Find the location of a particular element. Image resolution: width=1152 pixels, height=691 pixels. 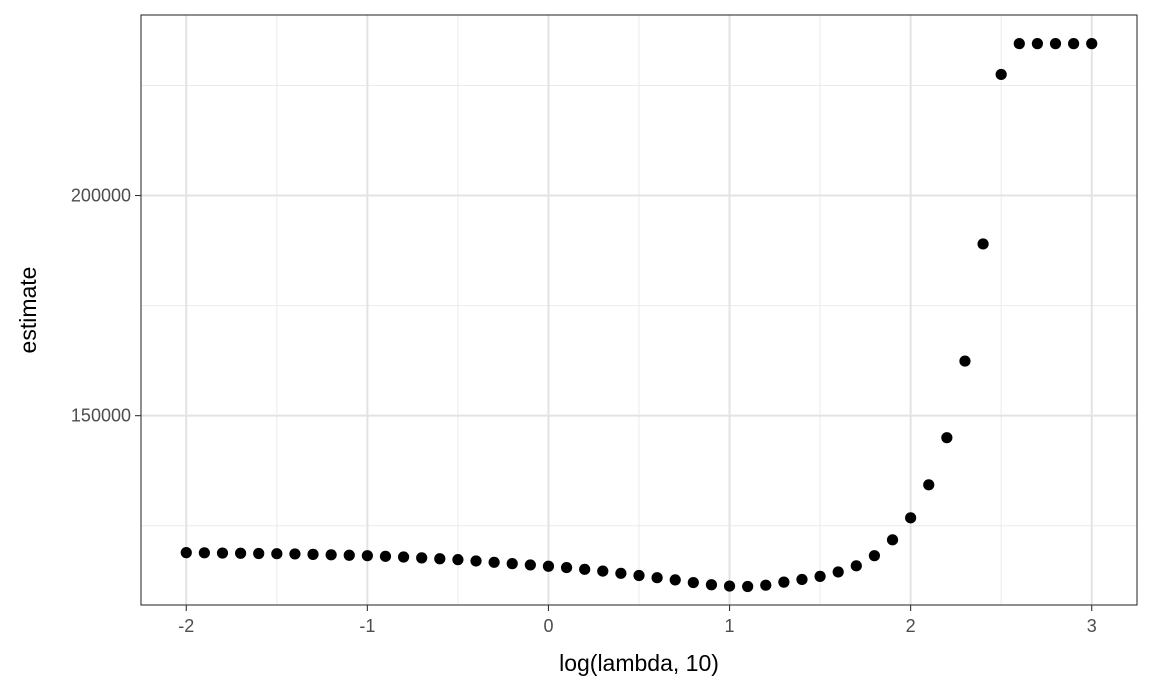

x-tick-label: -1 is located at coordinates (367, 626).